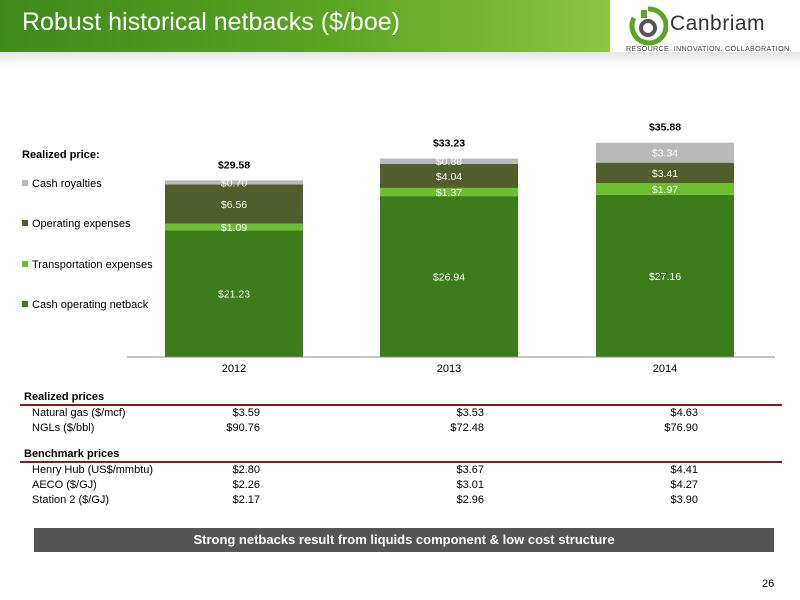 This screenshot has height=600, width=800. I want to click on row-value-2012: $3.59, so click(246, 413).